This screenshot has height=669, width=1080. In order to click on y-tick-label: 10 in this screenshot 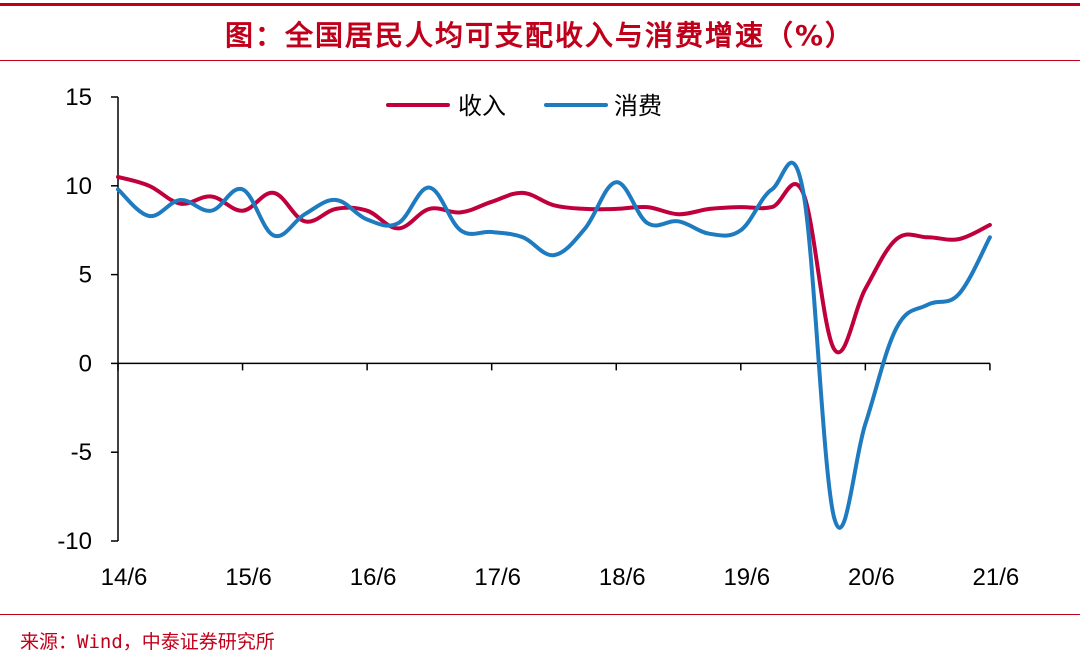, I will do `click(78, 186)`.